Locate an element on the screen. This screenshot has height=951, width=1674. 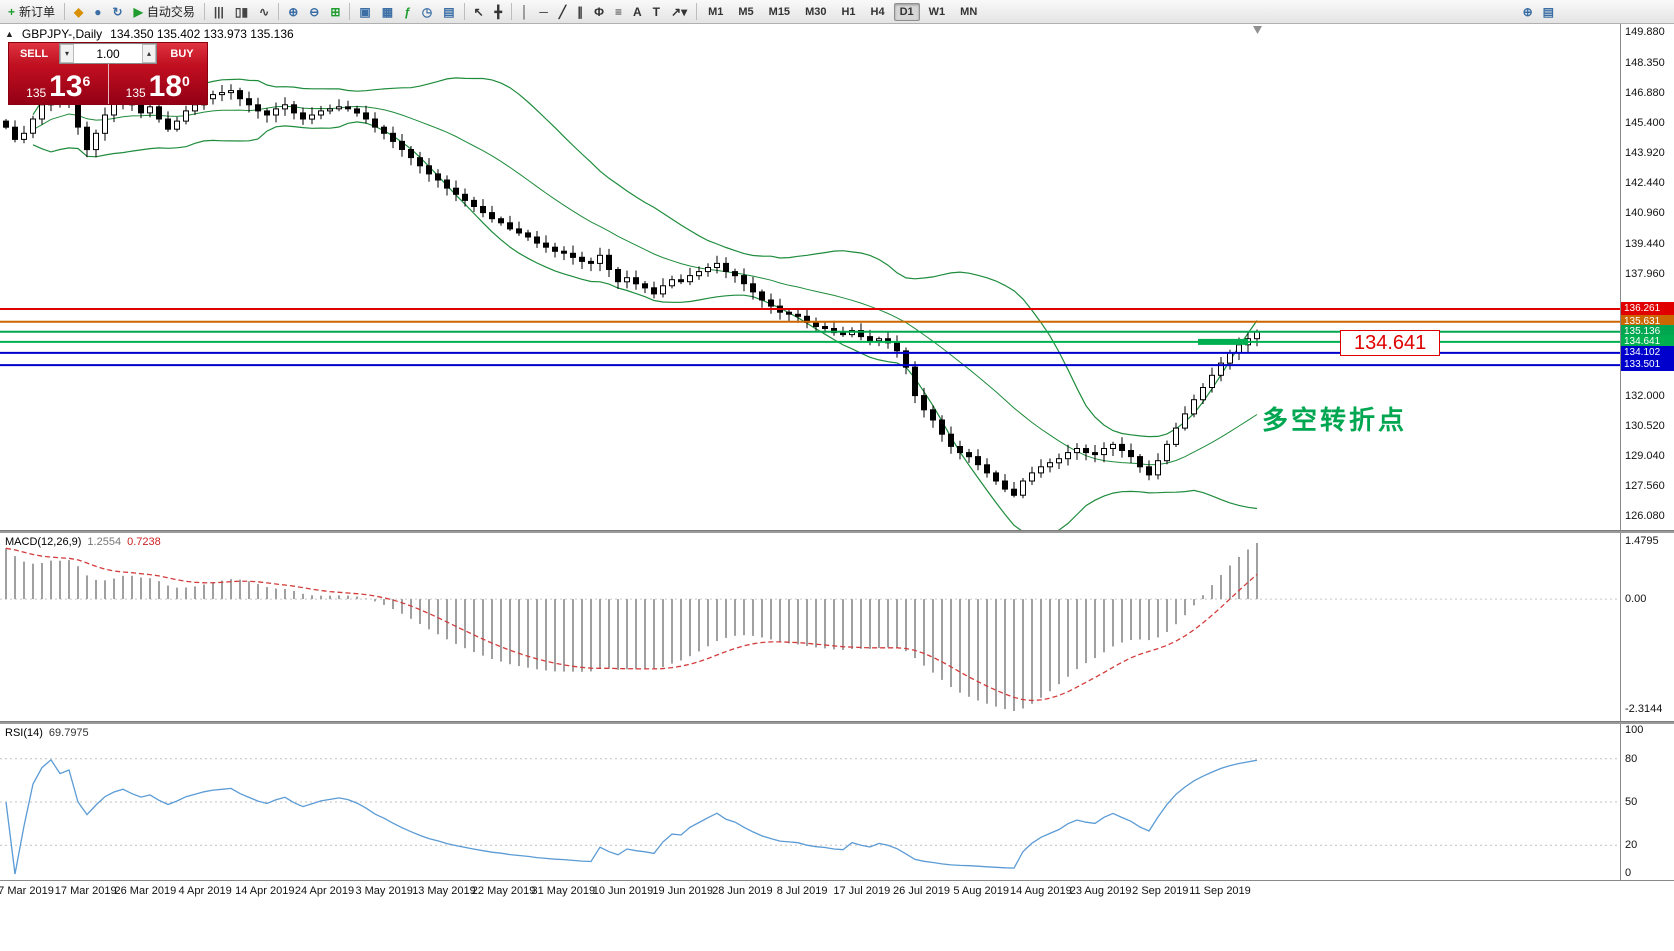
market-watch-icon: ● is located at coordinates (98, 11).